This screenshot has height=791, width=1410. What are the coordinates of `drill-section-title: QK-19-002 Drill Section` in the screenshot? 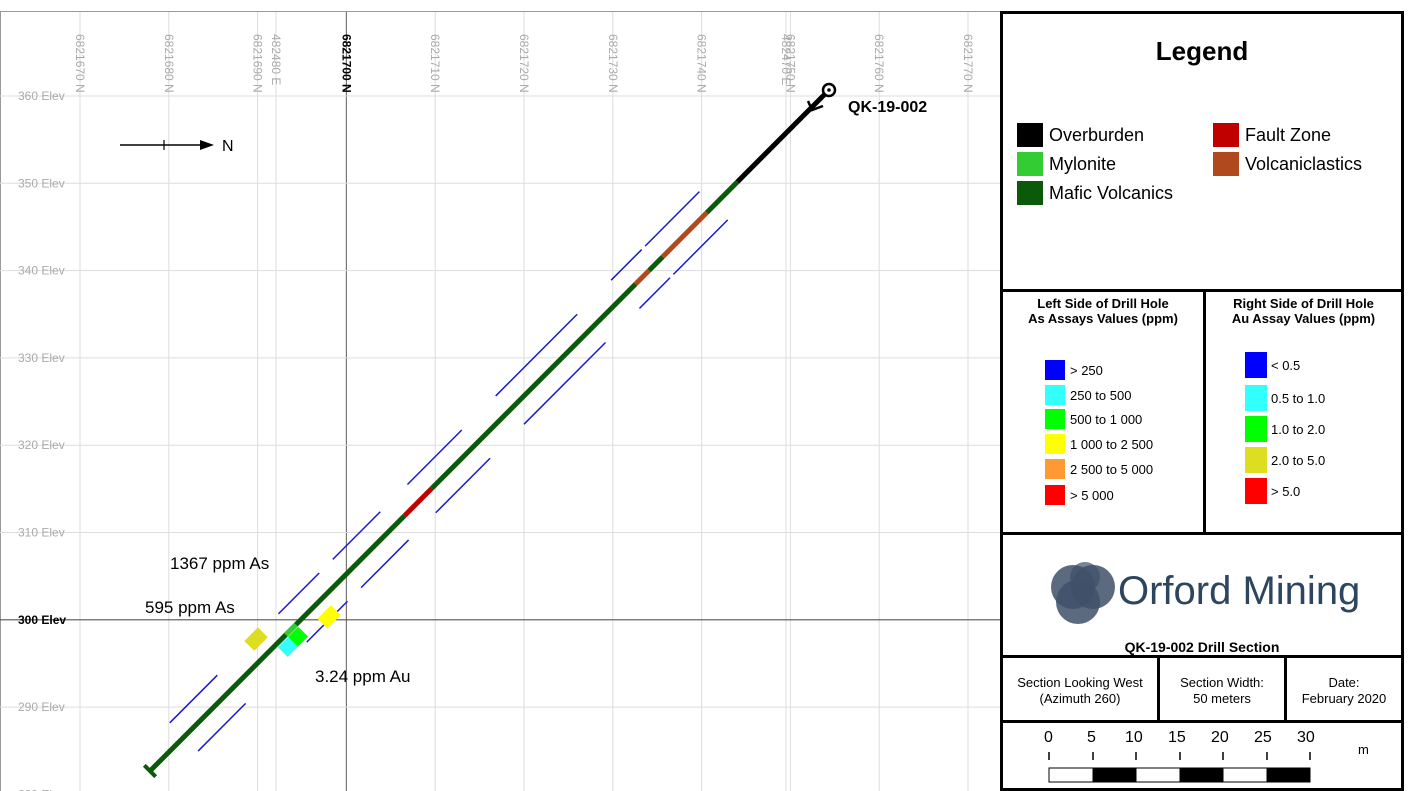 It's located at (1202, 647).